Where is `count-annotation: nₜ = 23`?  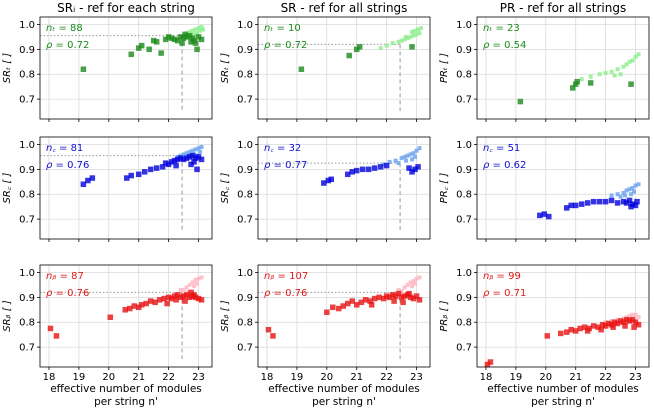
count-annotation: nₜ = 23 is located at coordinates (501, 28).